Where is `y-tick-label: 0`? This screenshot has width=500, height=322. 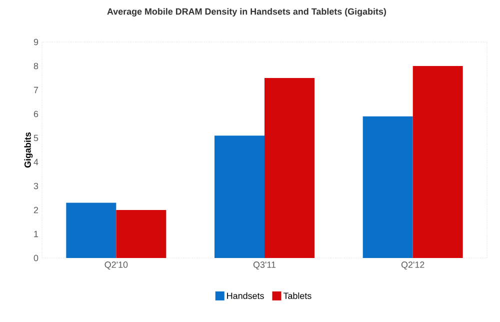
y-tick-label: 0 is located at coordinates (36, 258).